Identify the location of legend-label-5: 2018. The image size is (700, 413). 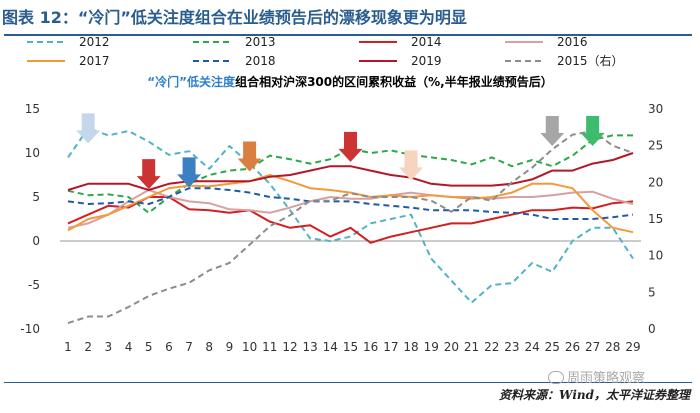
(260, 61).